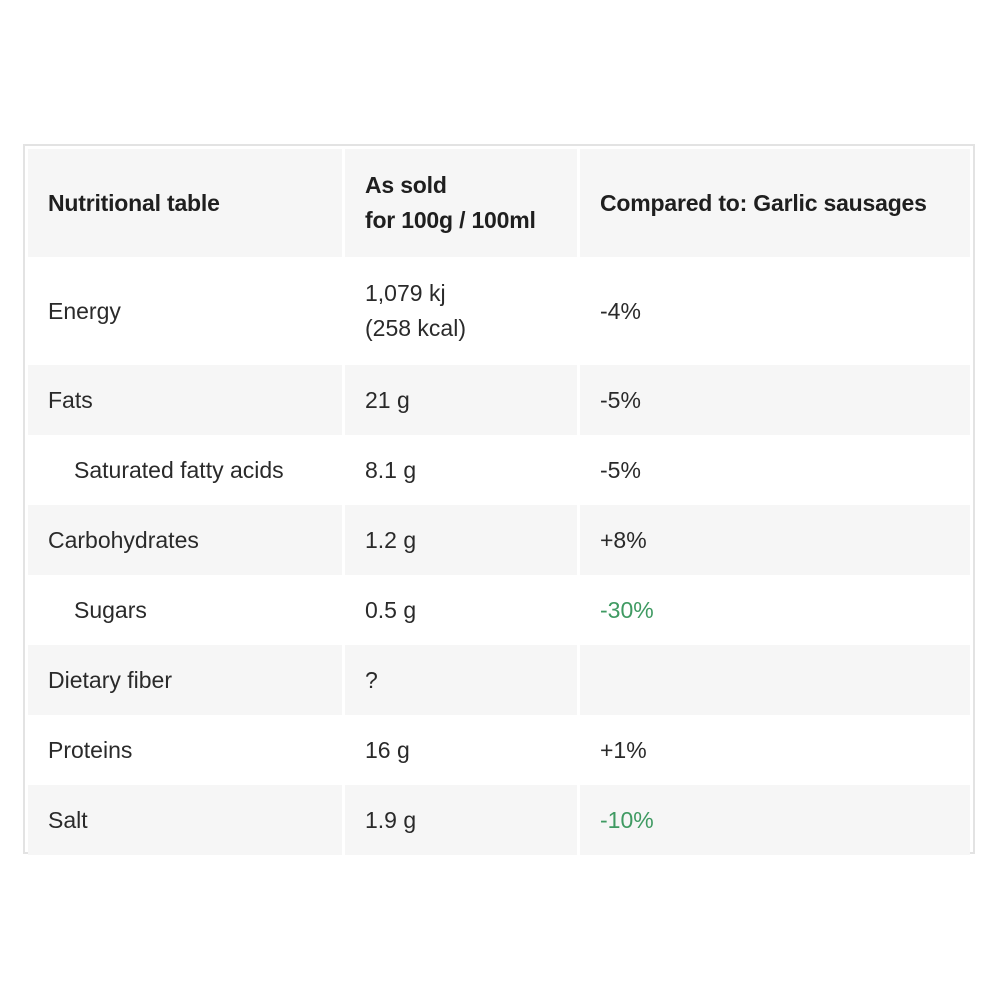 The height and width of the screenshot is (1000, 1000). Describe the element at coordinates (462, 680) in the screenshot. I see `row-value: ?` at that location.